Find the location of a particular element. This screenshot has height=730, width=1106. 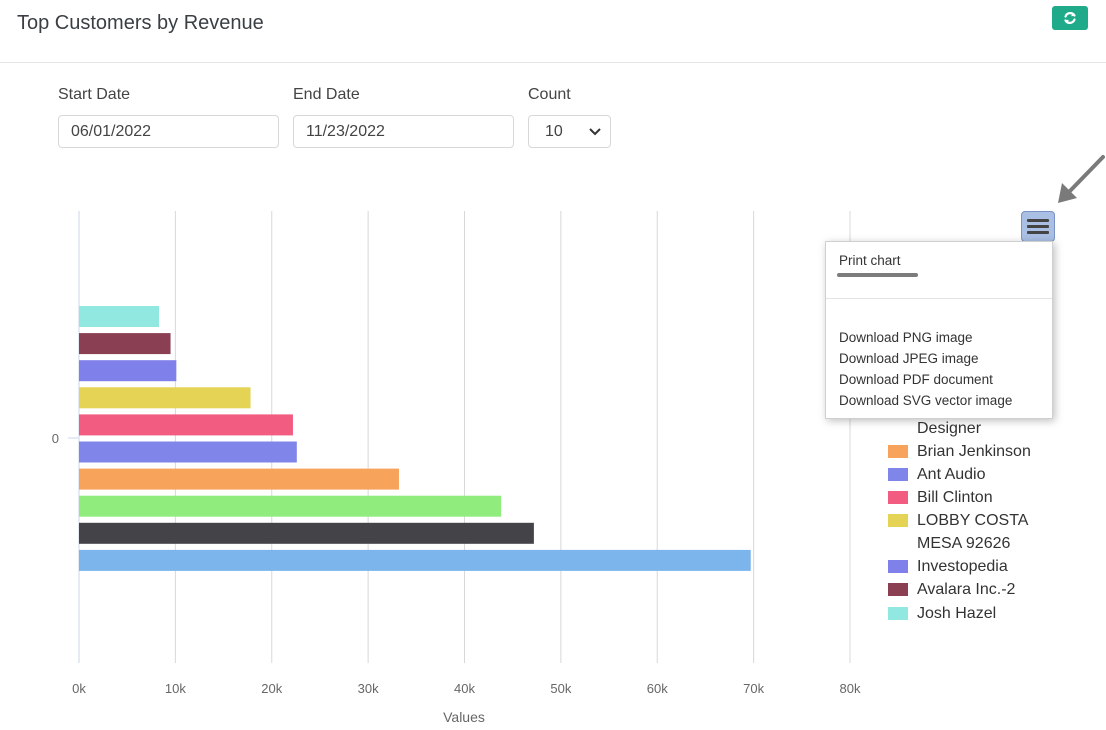

chevron-down-icon is located at coordinates (595, 131).